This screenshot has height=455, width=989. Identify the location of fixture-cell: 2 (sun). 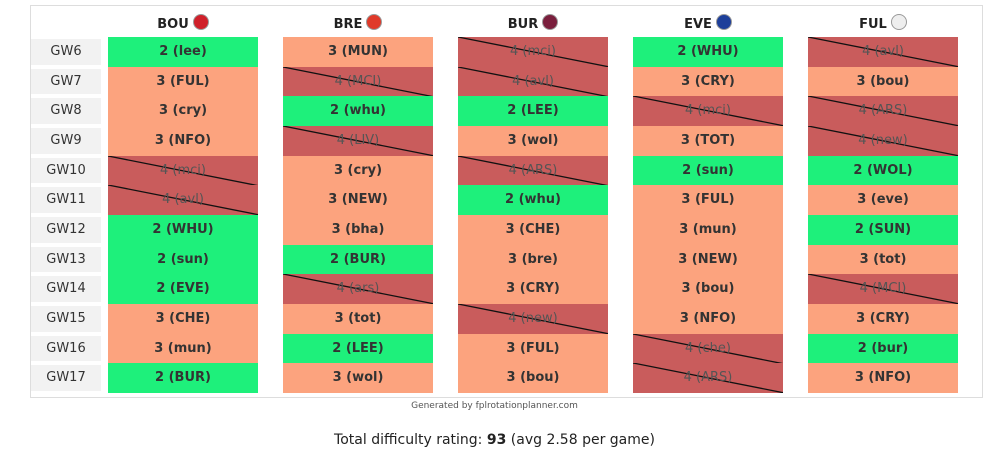
(183, 259).